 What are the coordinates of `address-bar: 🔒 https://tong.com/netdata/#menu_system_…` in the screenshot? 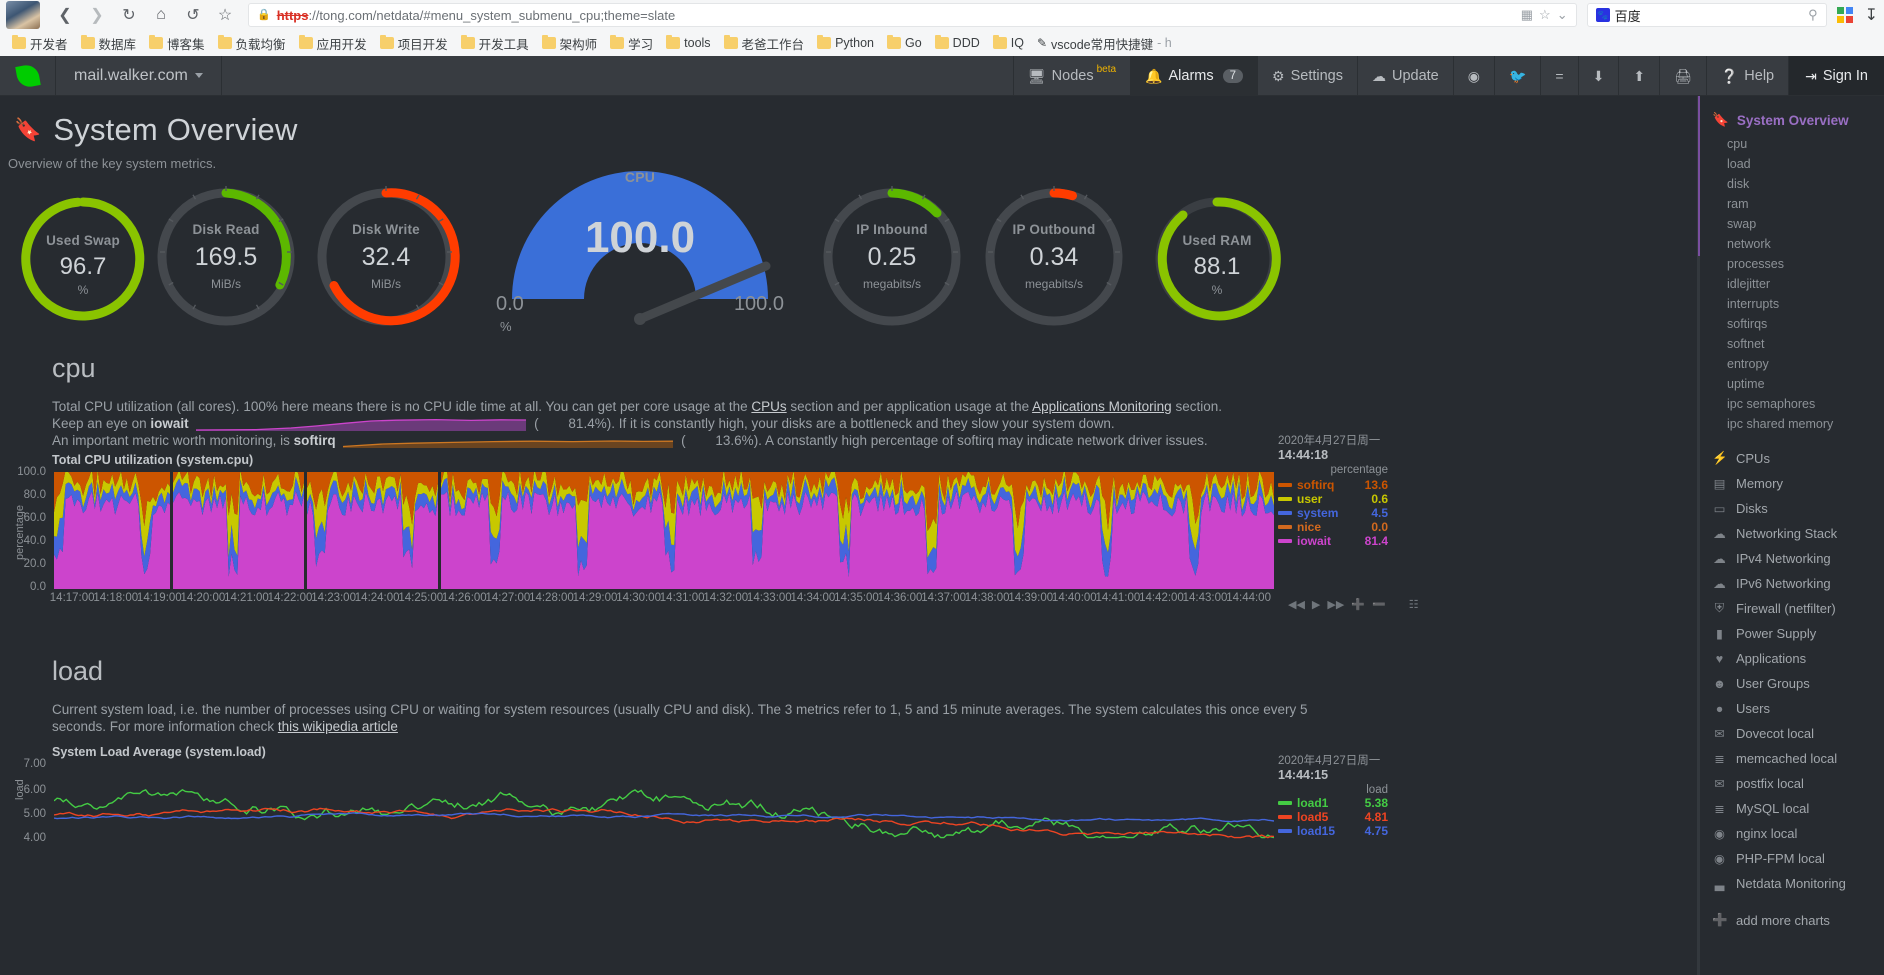 It's located at (912, 15).